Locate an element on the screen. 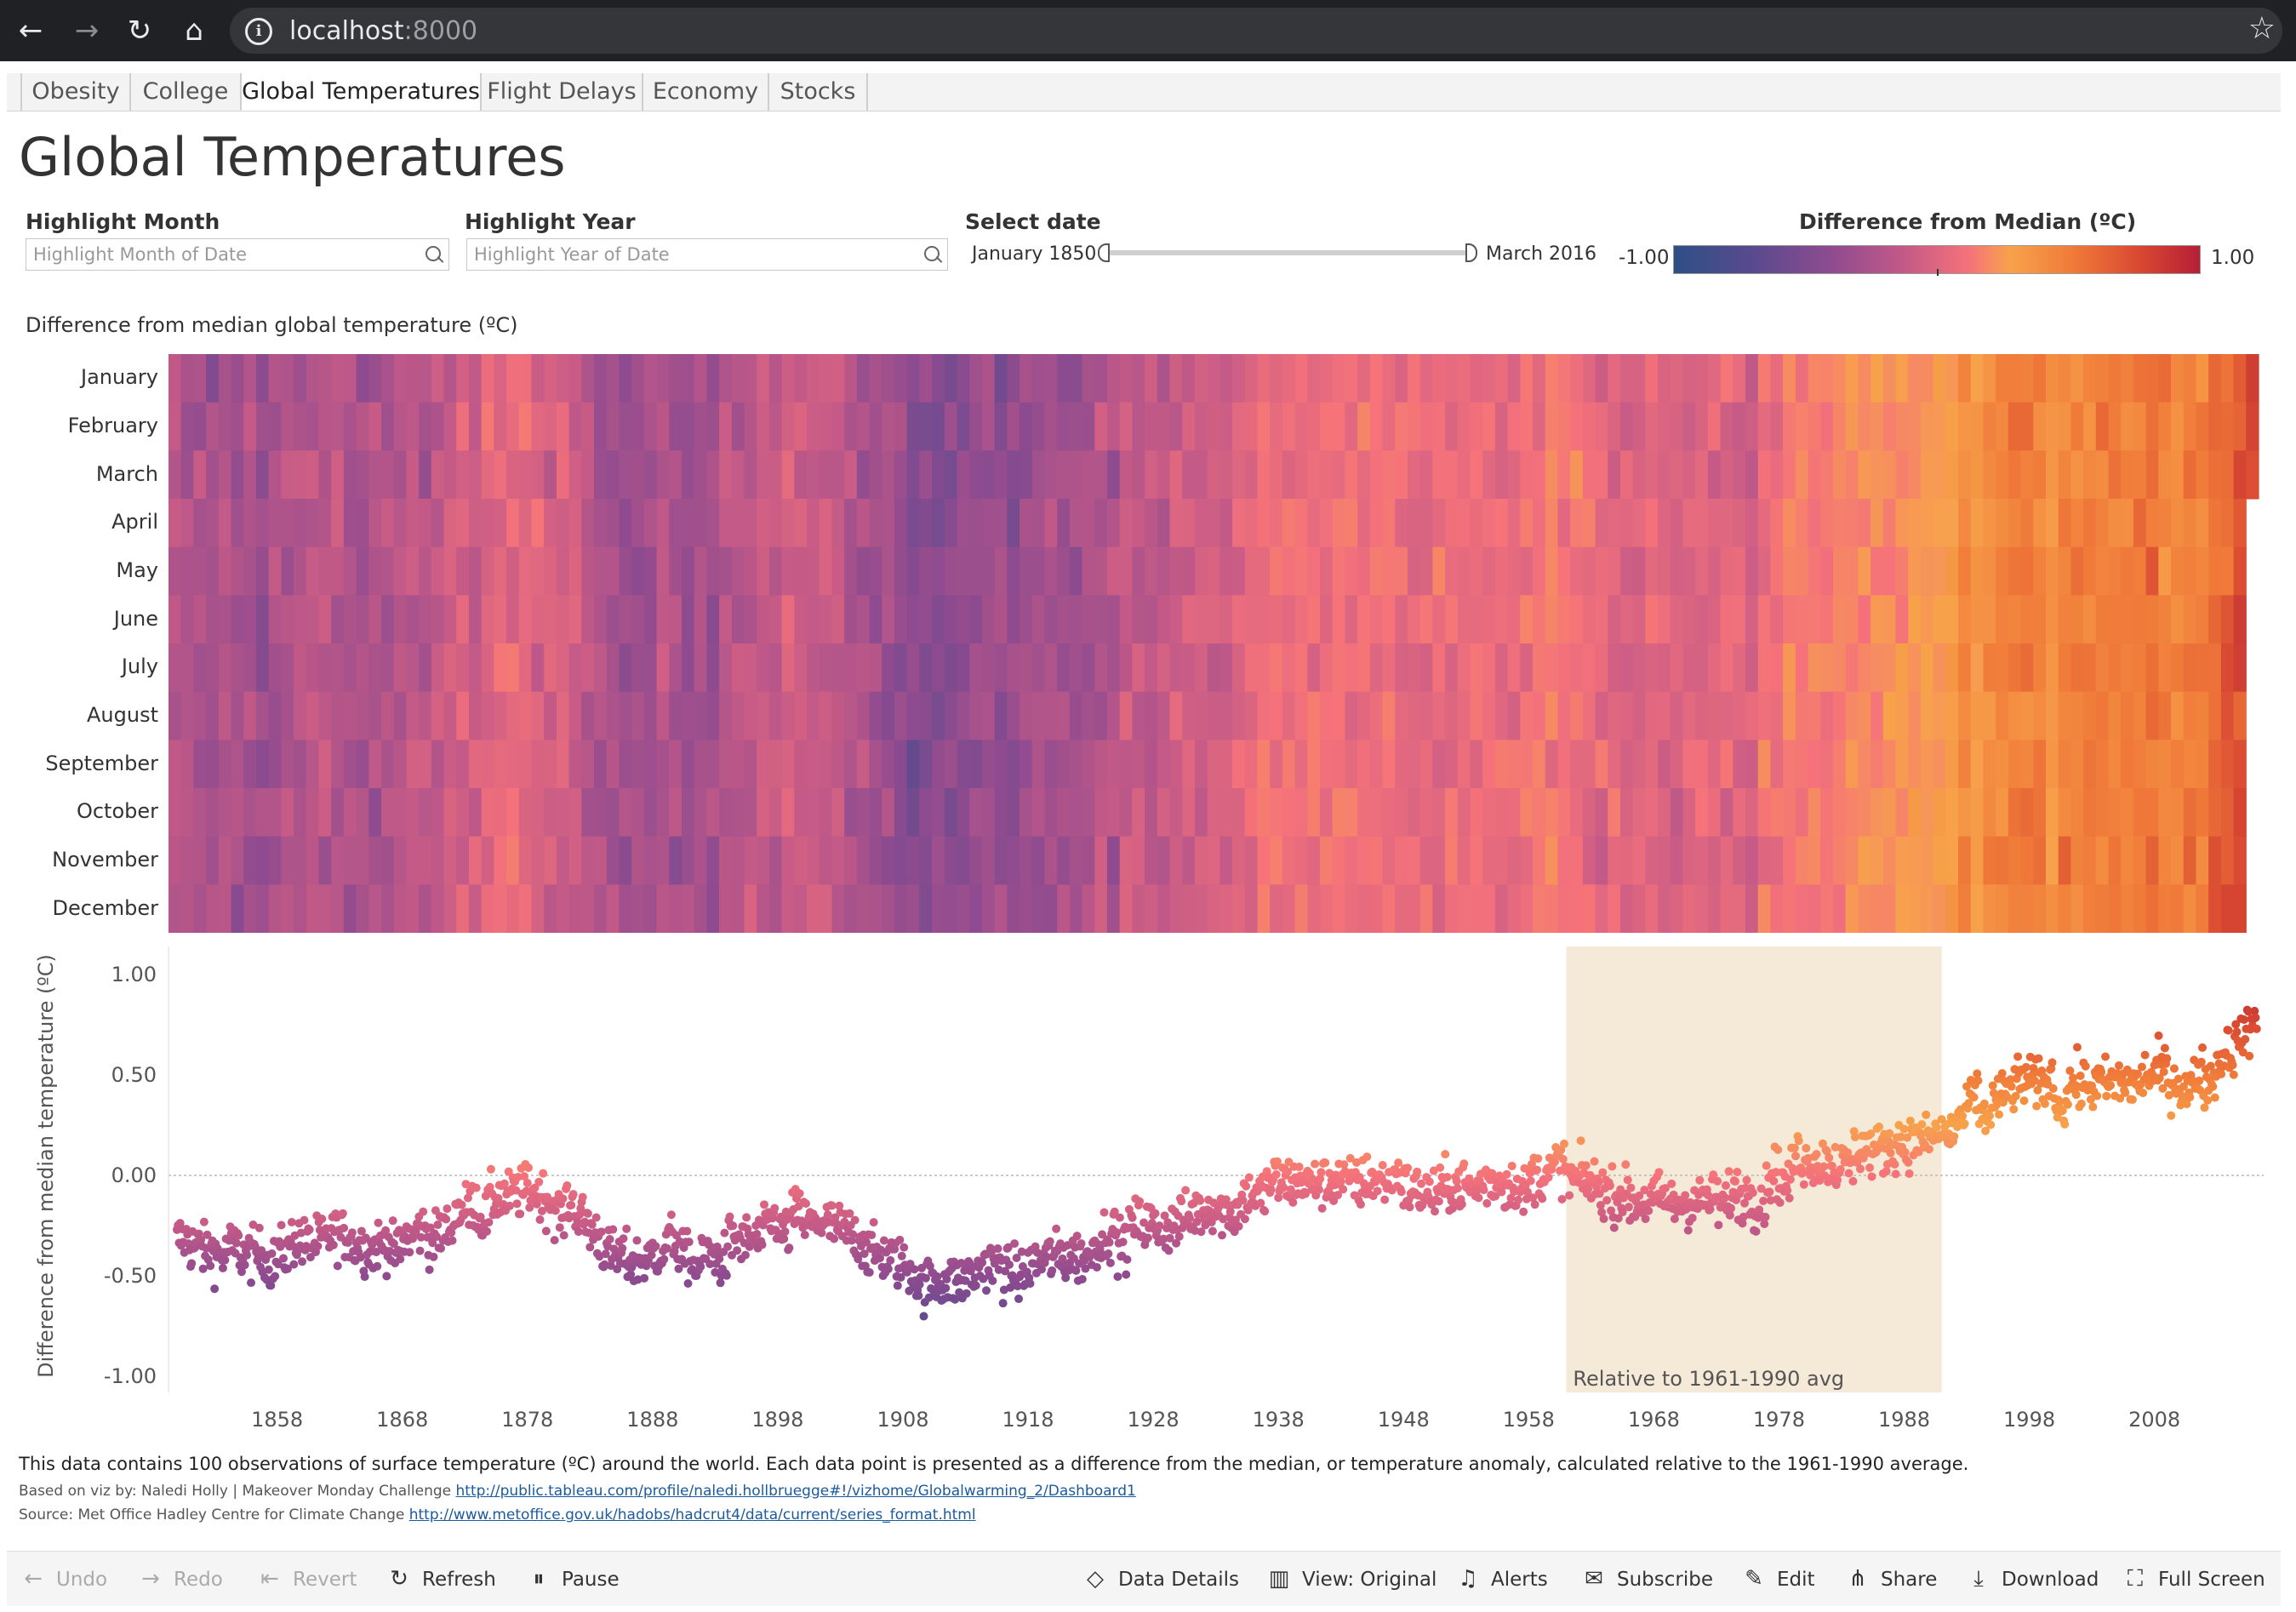 The width and height of the screenshot is (2296, 1612). share-button: ⋔ Share is located at coordinates (1890, 1579).